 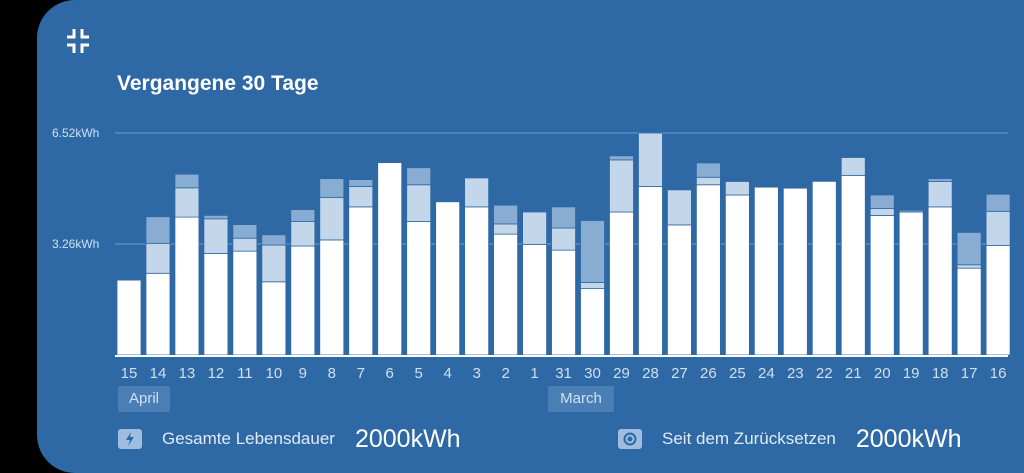 What do you see at coordinates (998, 373) in the screenshot?
I see `x-tick-label: 16` at bounding box center [998, 373].